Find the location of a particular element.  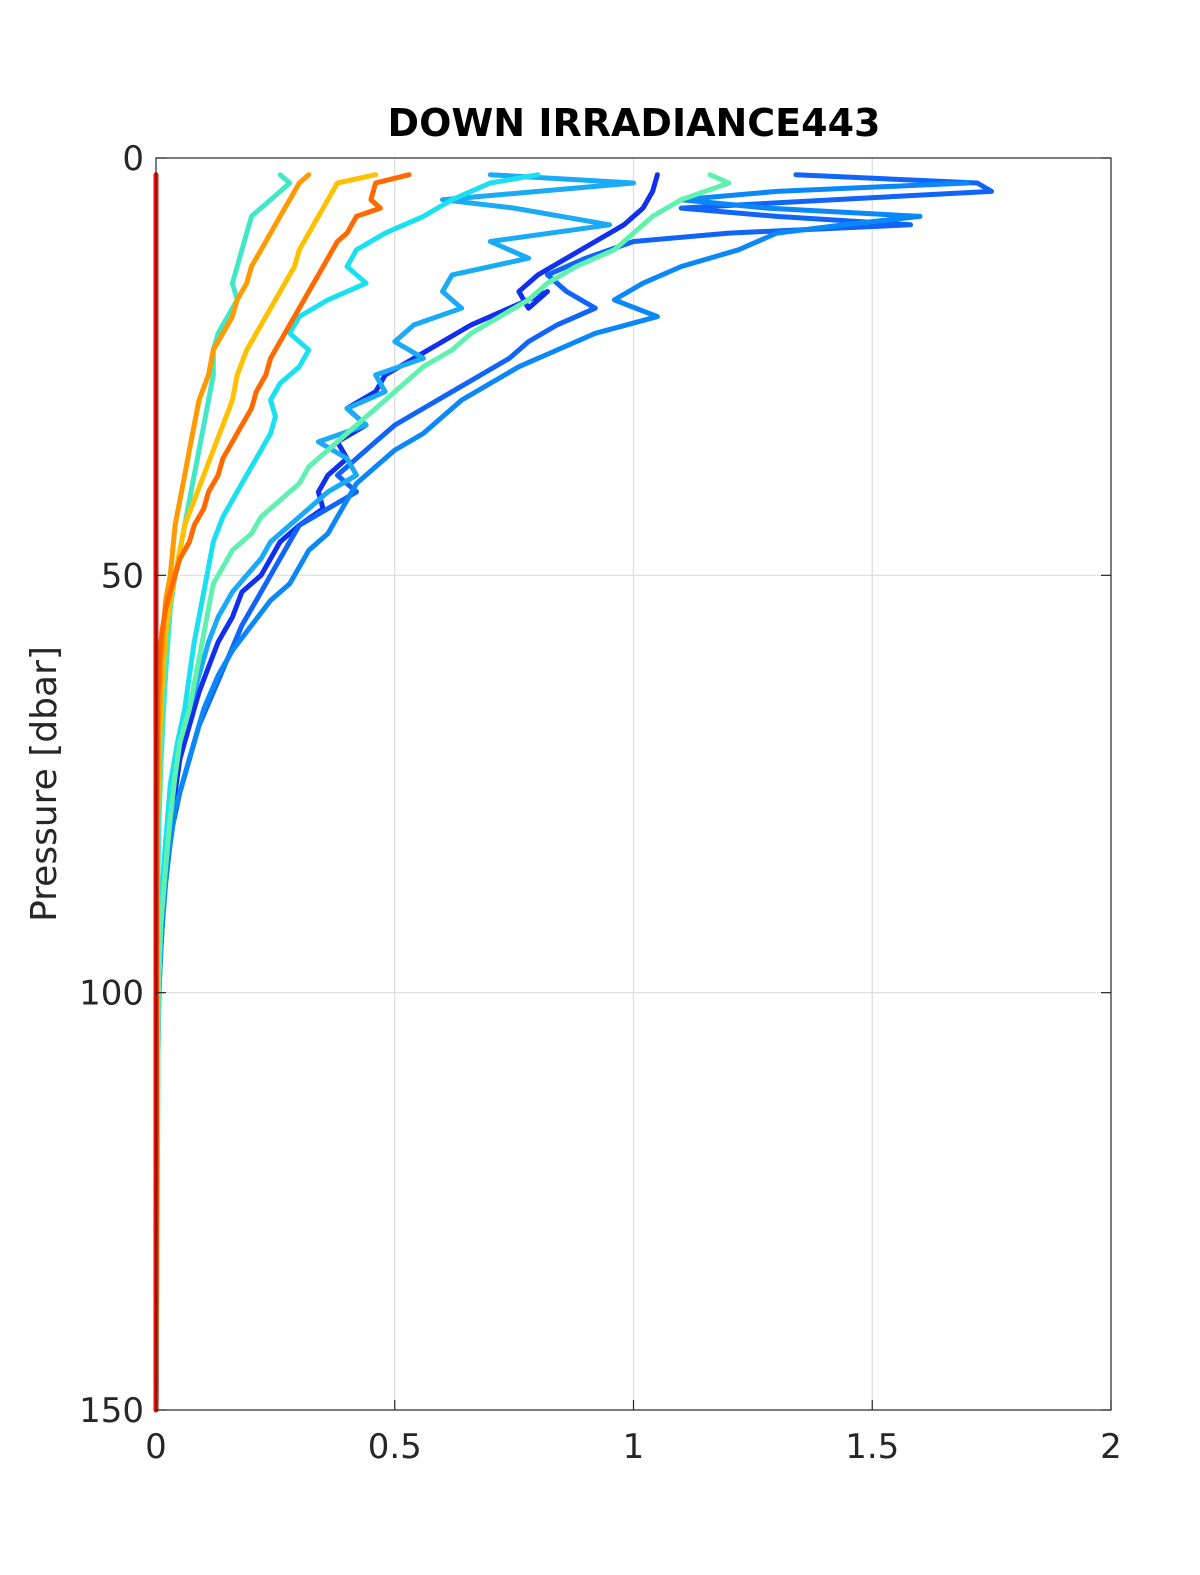

x-tick-label: 1.5 is located at coordinates (872, 1447).